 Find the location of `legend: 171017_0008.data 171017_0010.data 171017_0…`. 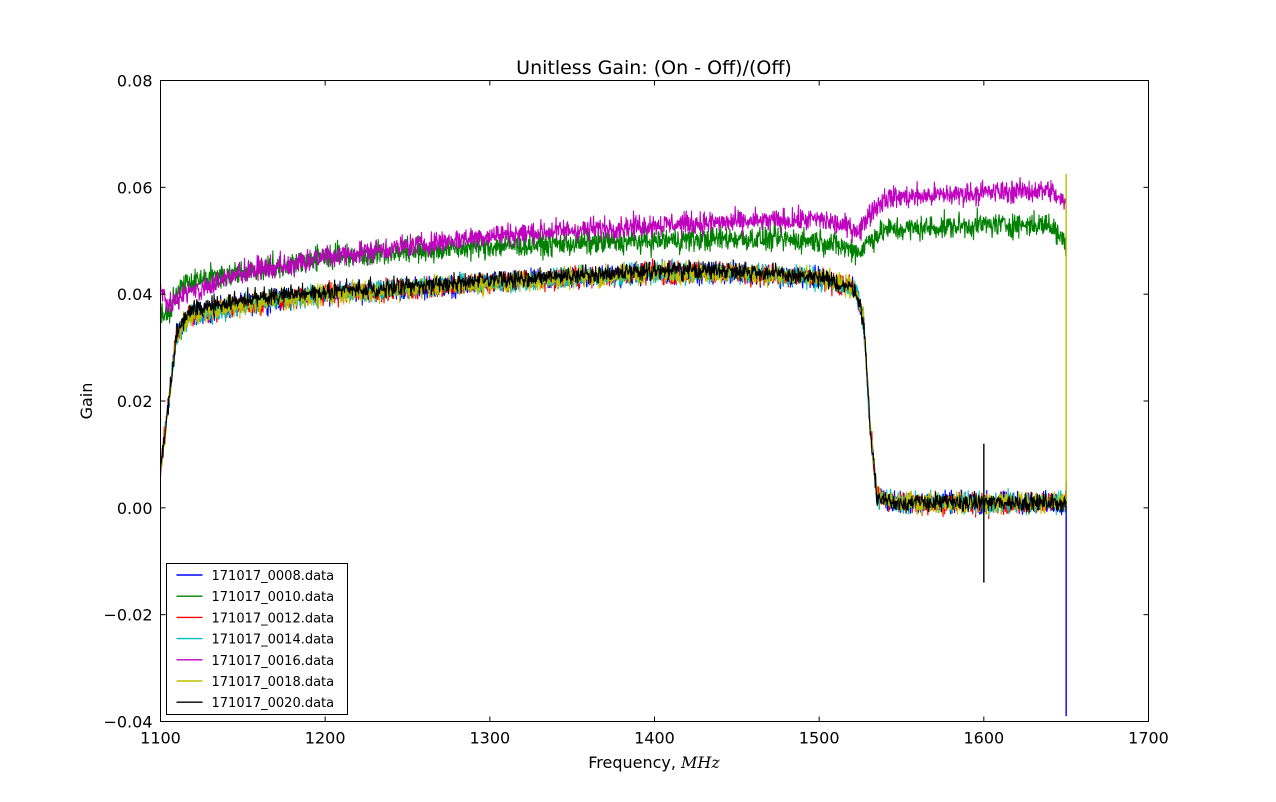

legend: 171017_0008.data 171017_0010.data 171017_0… is located at coordinates (257, 639).